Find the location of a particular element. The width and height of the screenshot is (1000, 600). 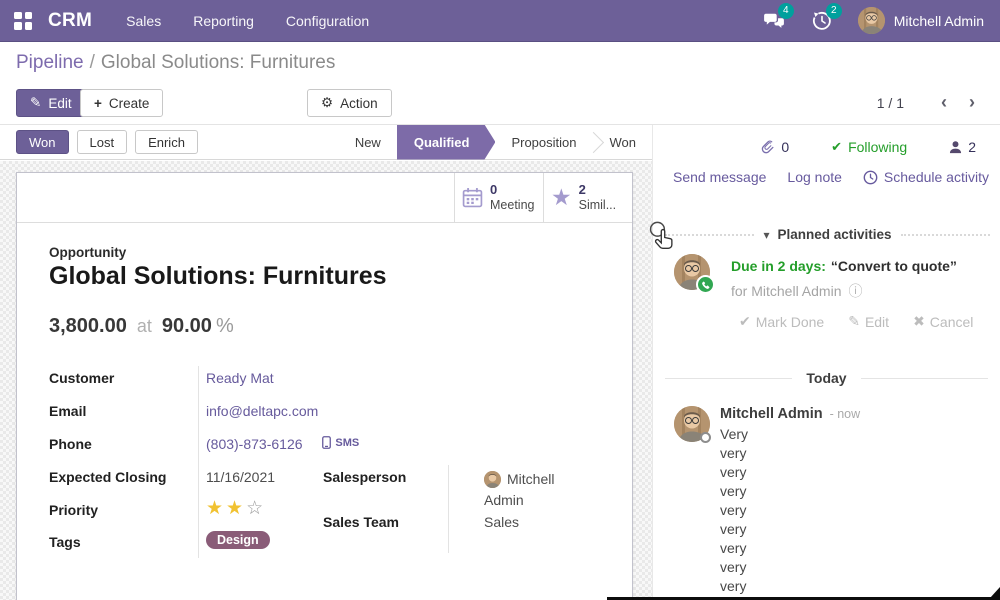

stage-new: New is located at coordinates (367, 142).